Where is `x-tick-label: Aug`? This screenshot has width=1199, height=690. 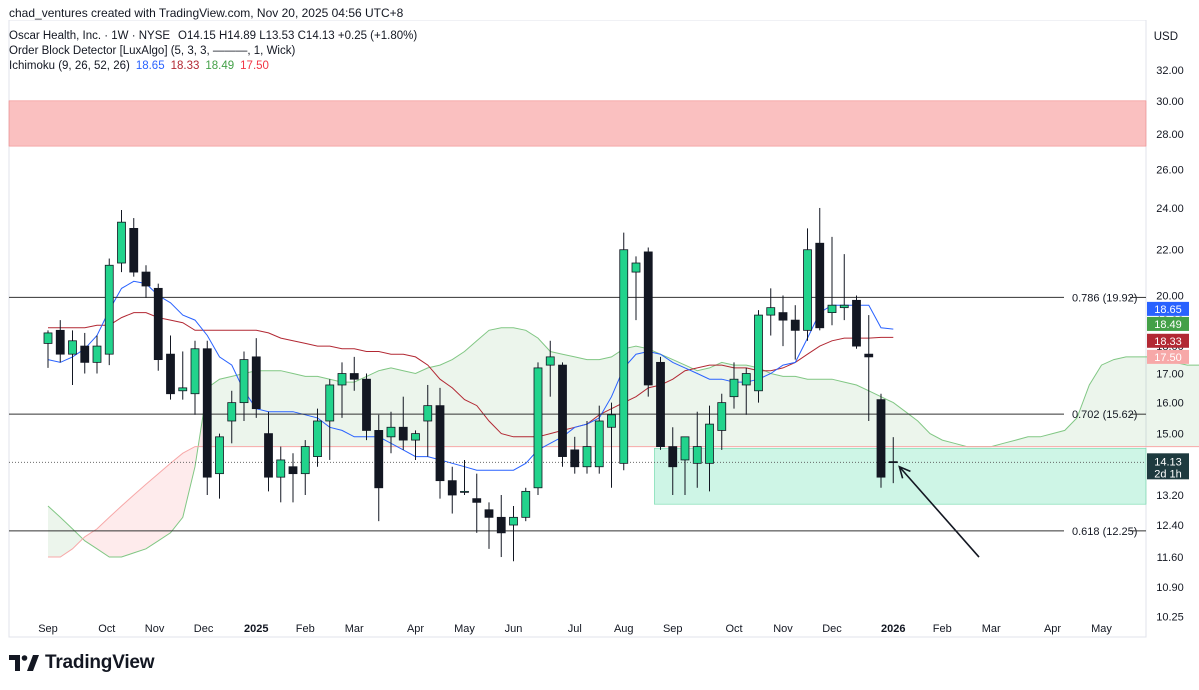 x-tick-label: Aug is located at coordinates (624, 629).